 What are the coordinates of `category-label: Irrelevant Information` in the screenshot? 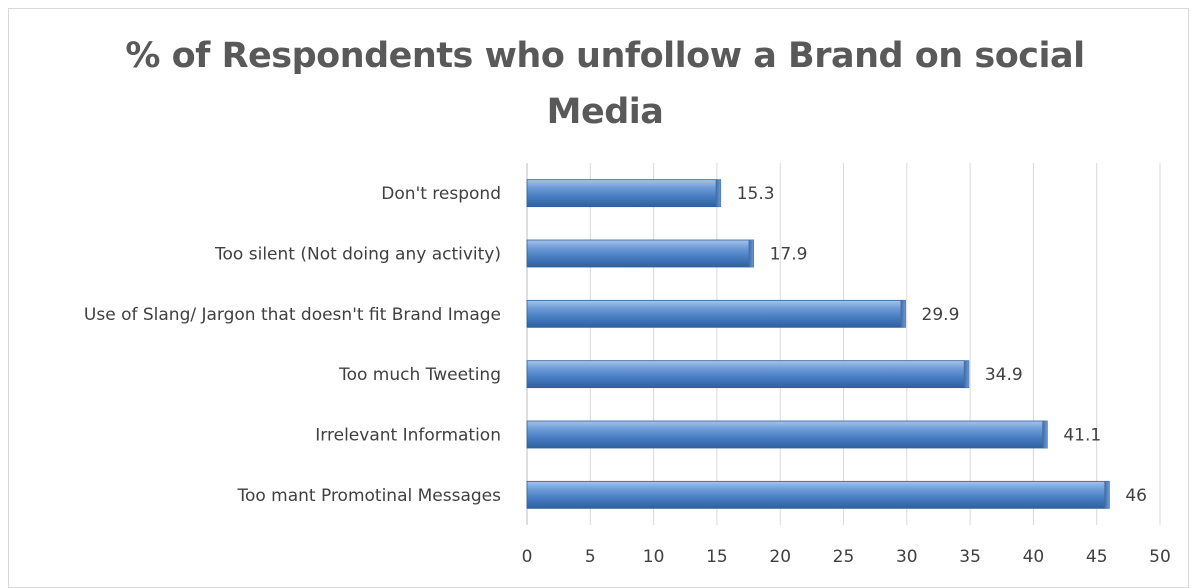 It's located at (408, 436).